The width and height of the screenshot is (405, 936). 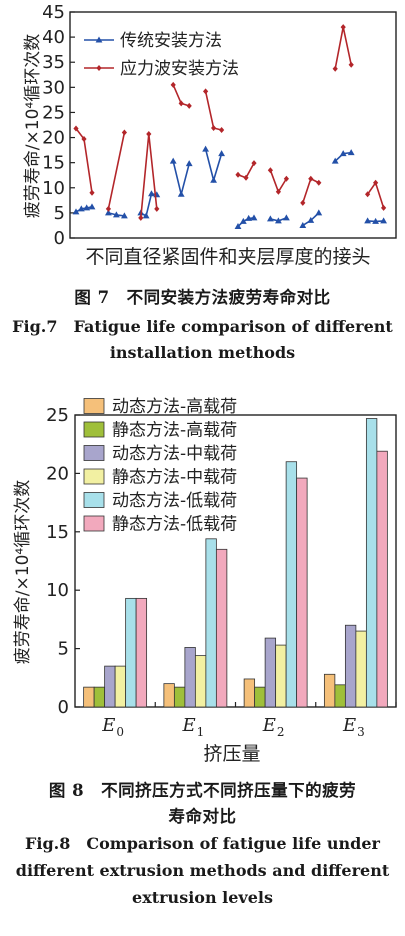 What do you see at coordinates (202, 790) in the screenshot?
I see `fig8-caption-cn-line1: 图 8 不同挤压方式不同挤压量下的疲劳` at bounding box center [202, 790].